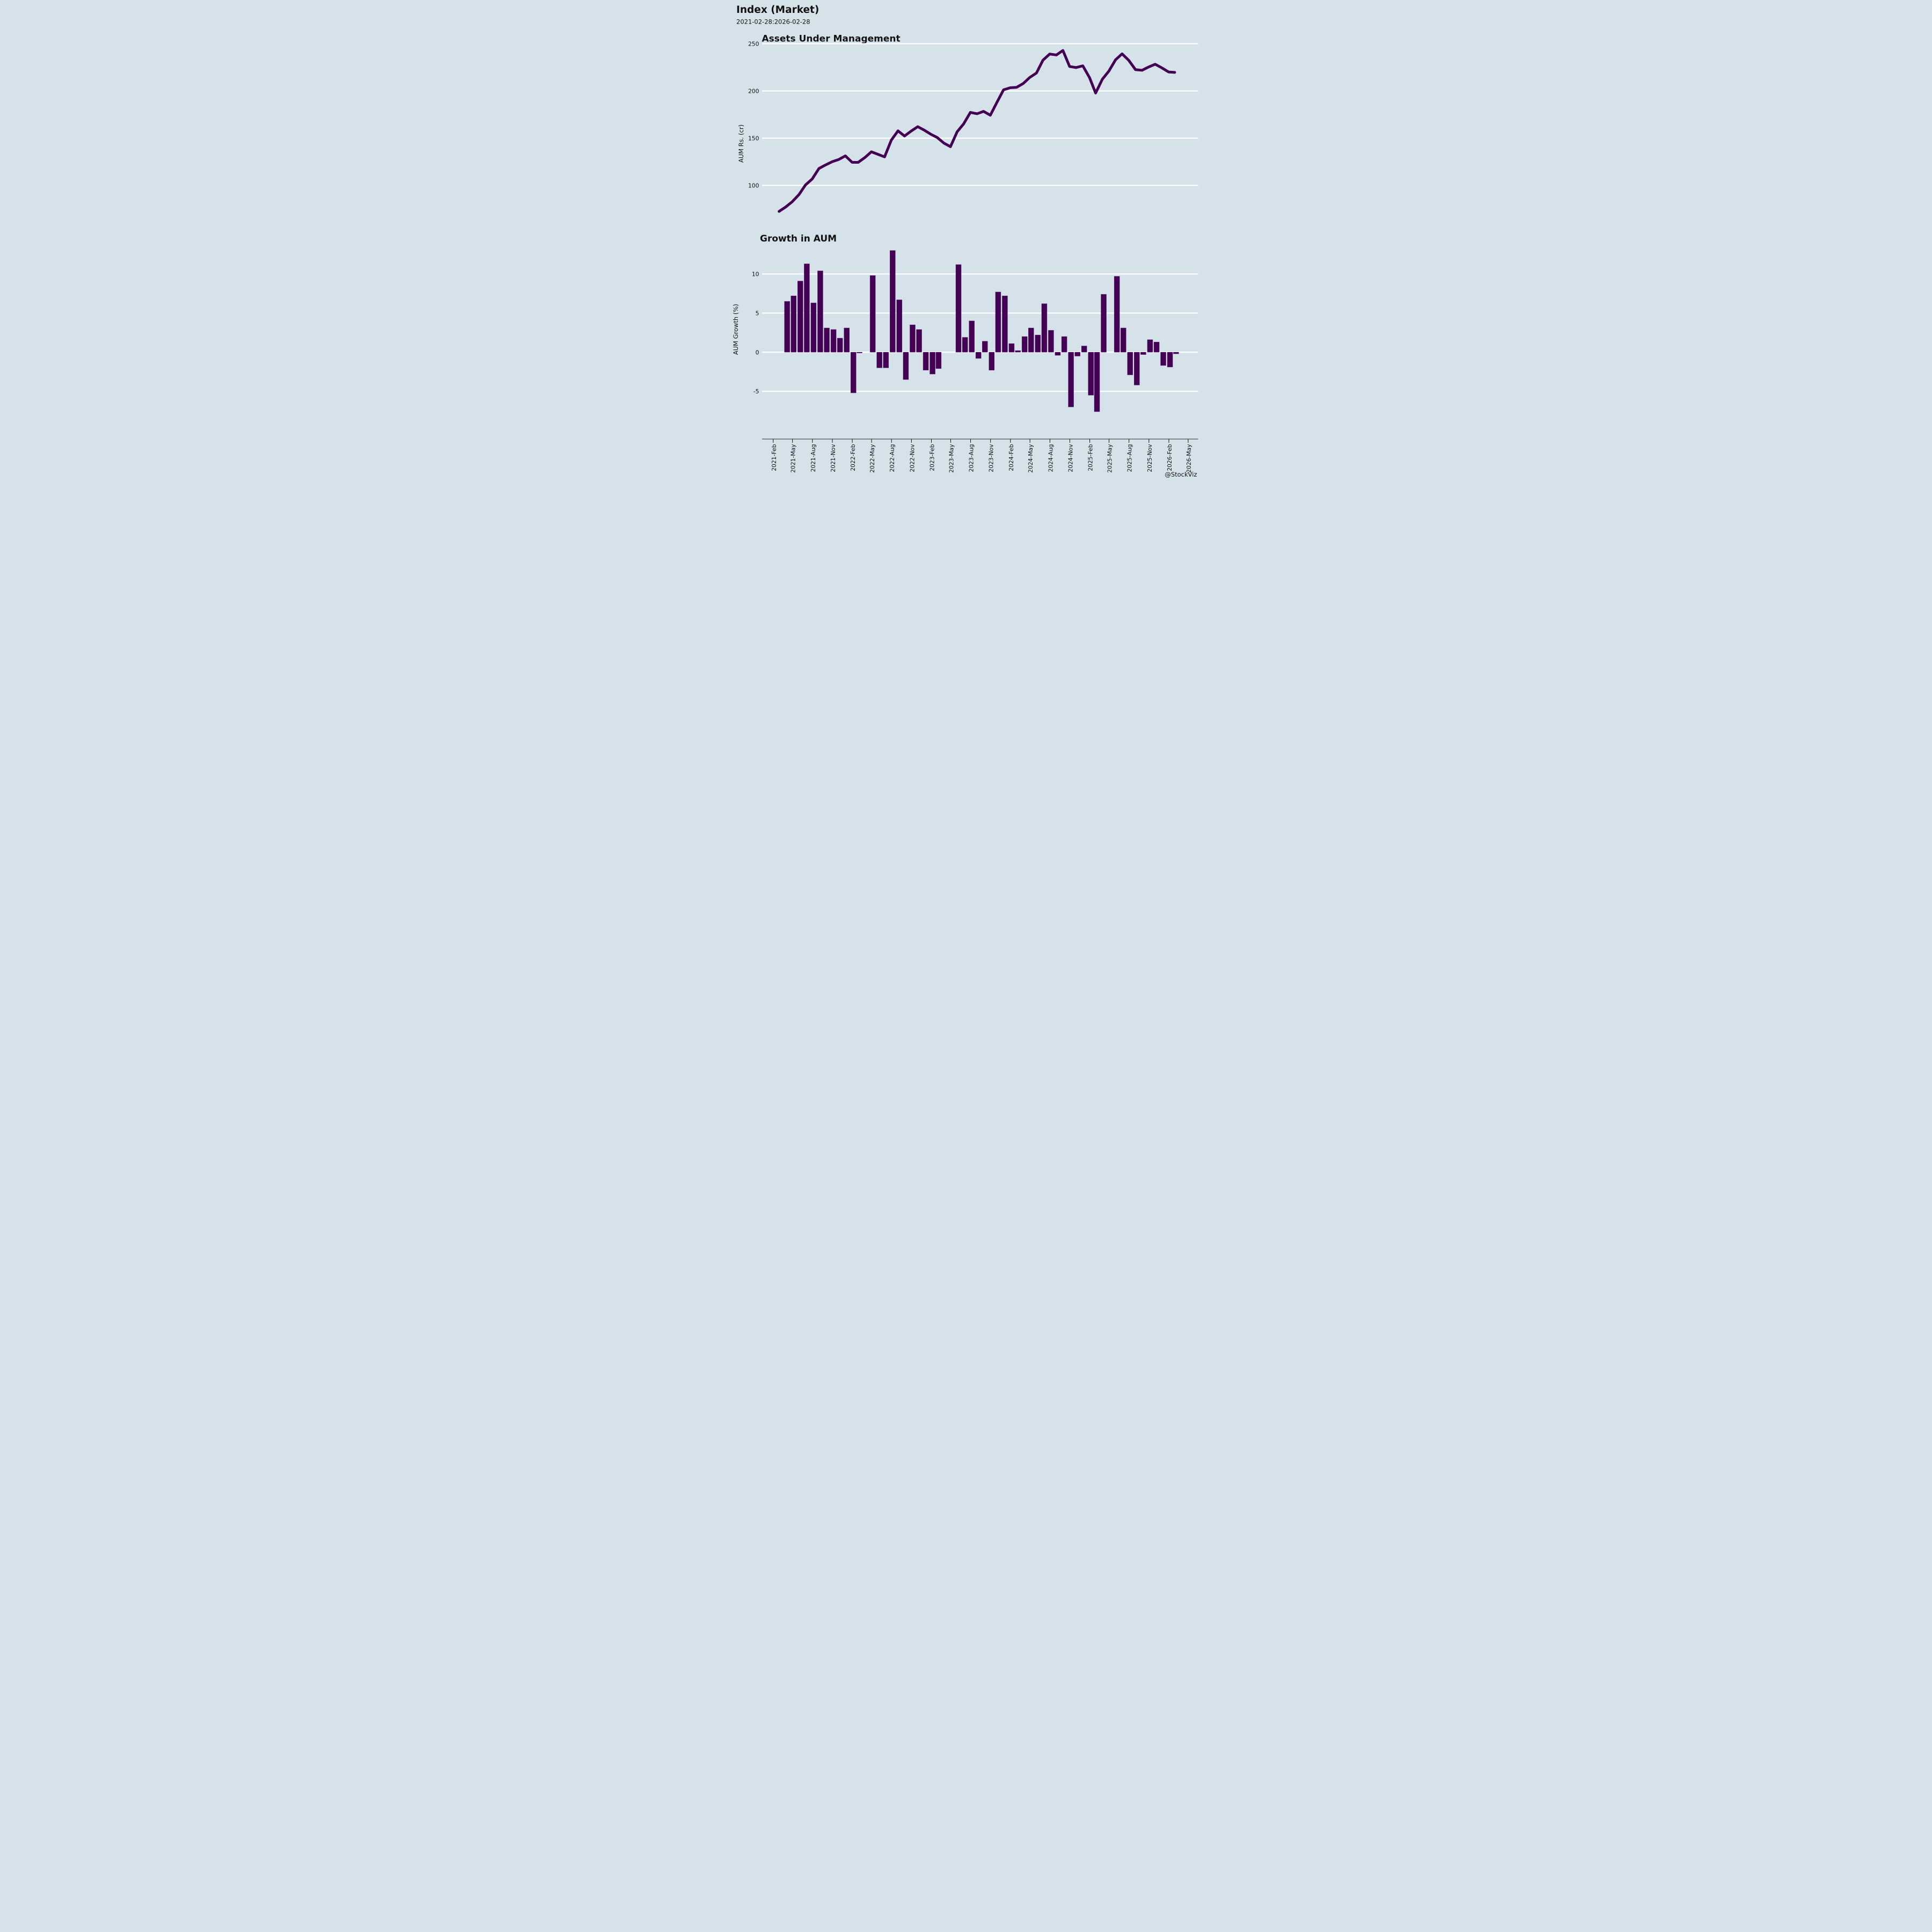 The width and height of the screenshot is (1932, 1932). What do you see at coordinates (798, 238) in the screenshot?
I see `bottom-chart-title: Growth in AUM` at bounding box center [798, 238].